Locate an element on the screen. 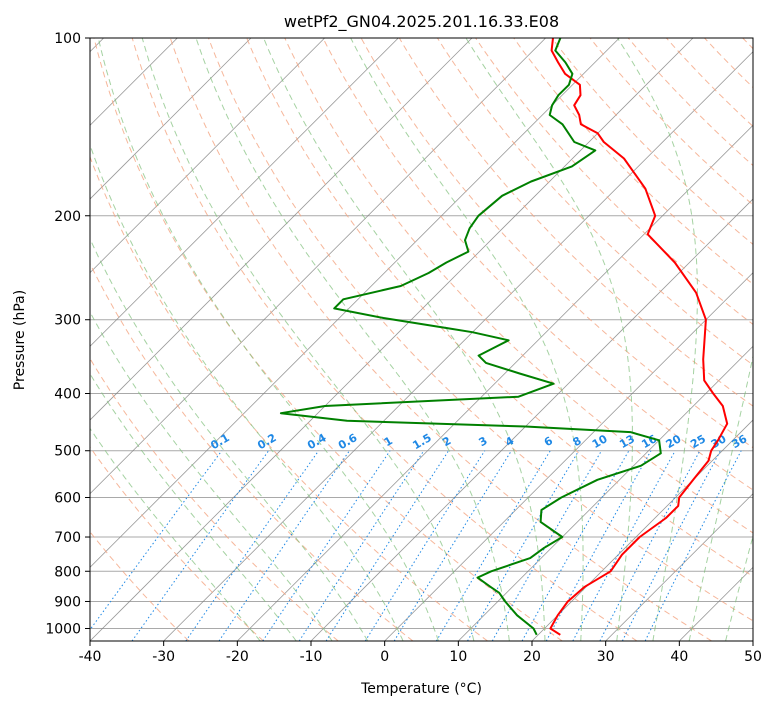  y-tick-label: 900 is located at coordinates (67, 602).